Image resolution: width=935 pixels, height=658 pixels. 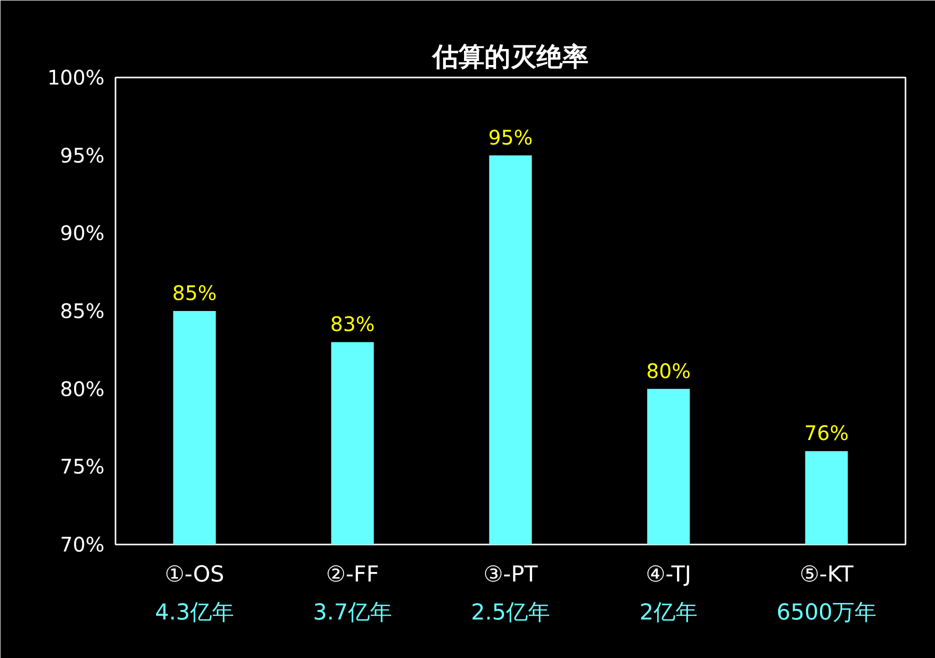 I want to click on y-tick-label: 100%, so click(x=76, y=78).